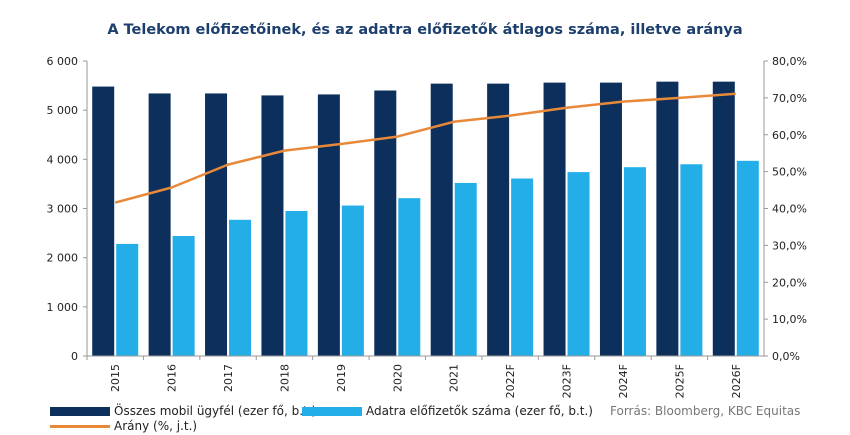 This screenshot has width=850, height=435. I want to click on bar-total-2022F, so click(498, 219).